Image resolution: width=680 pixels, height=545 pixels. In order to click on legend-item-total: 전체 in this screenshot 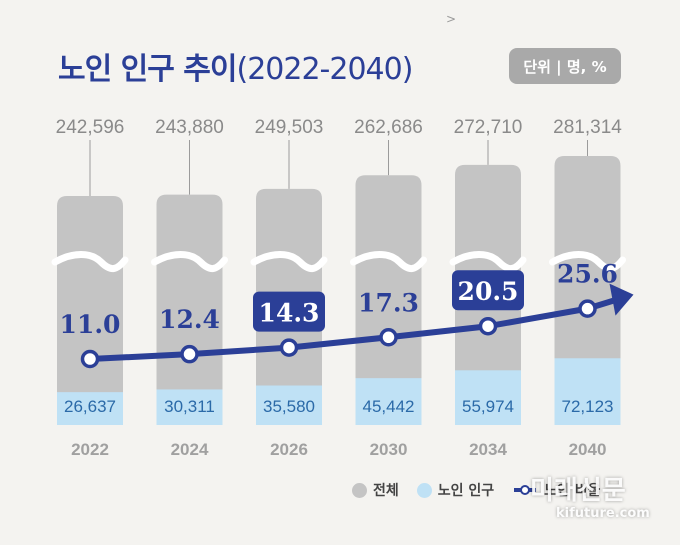, I will do `click(375, 490)`.